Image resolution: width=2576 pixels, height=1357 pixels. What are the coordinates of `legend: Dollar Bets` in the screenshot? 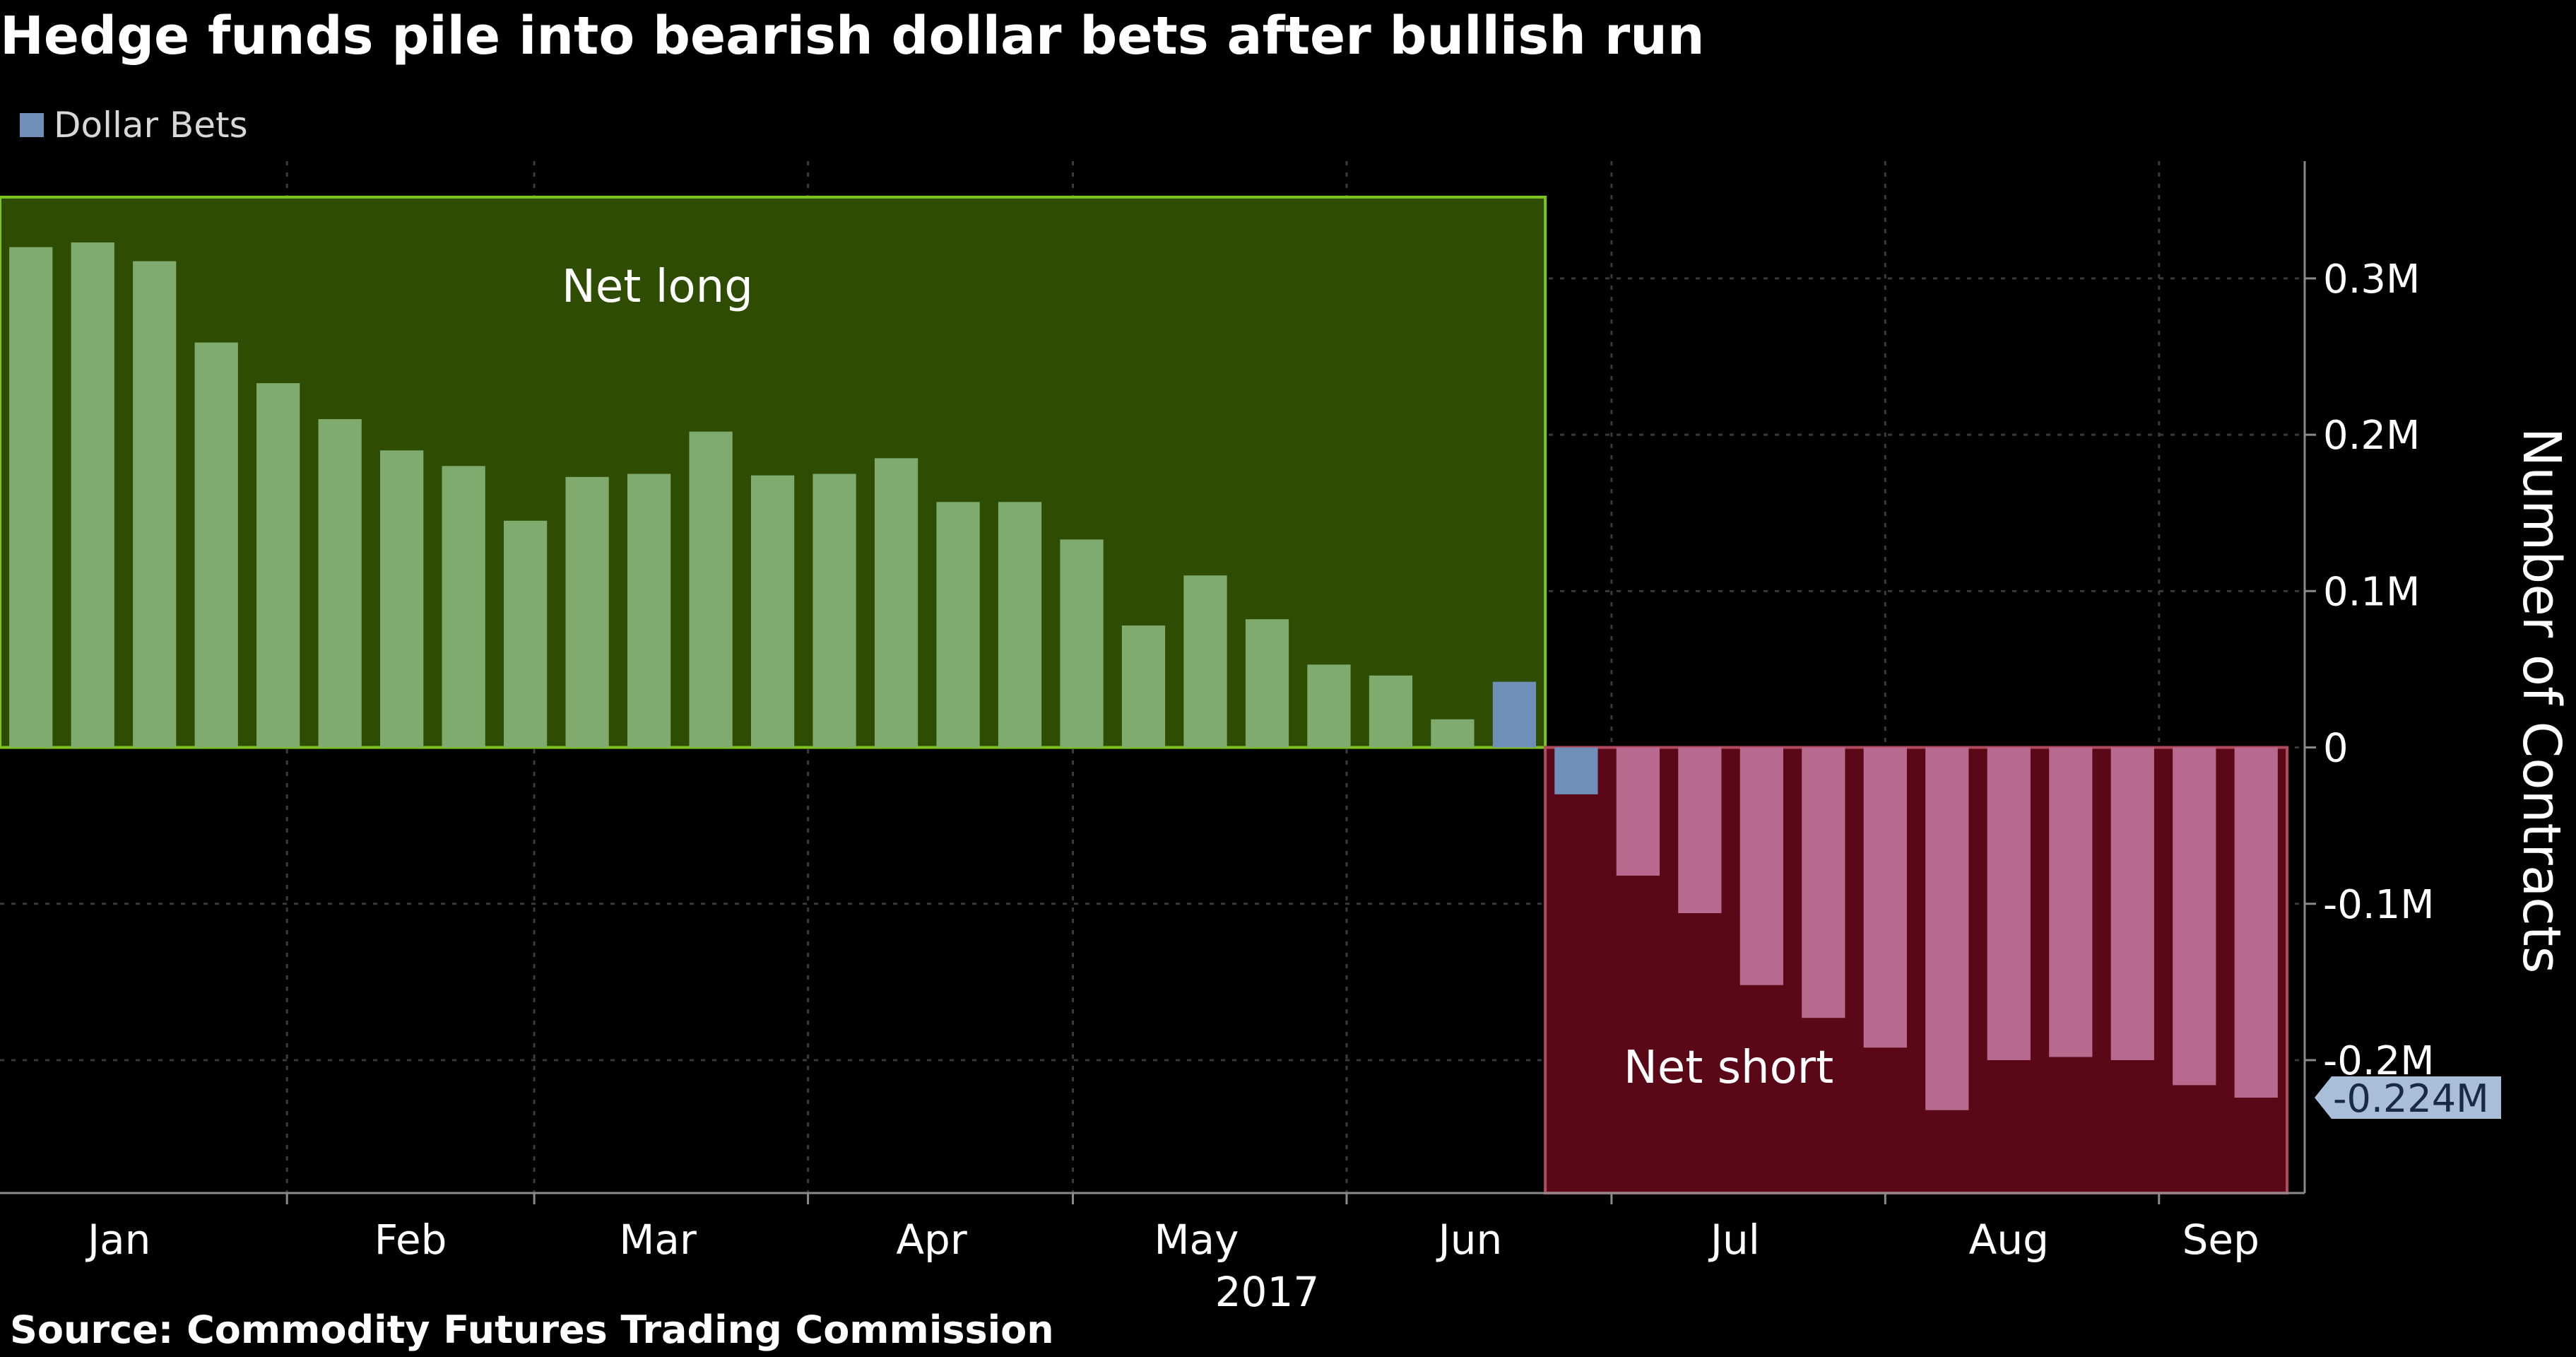 It's located at (134, 125).